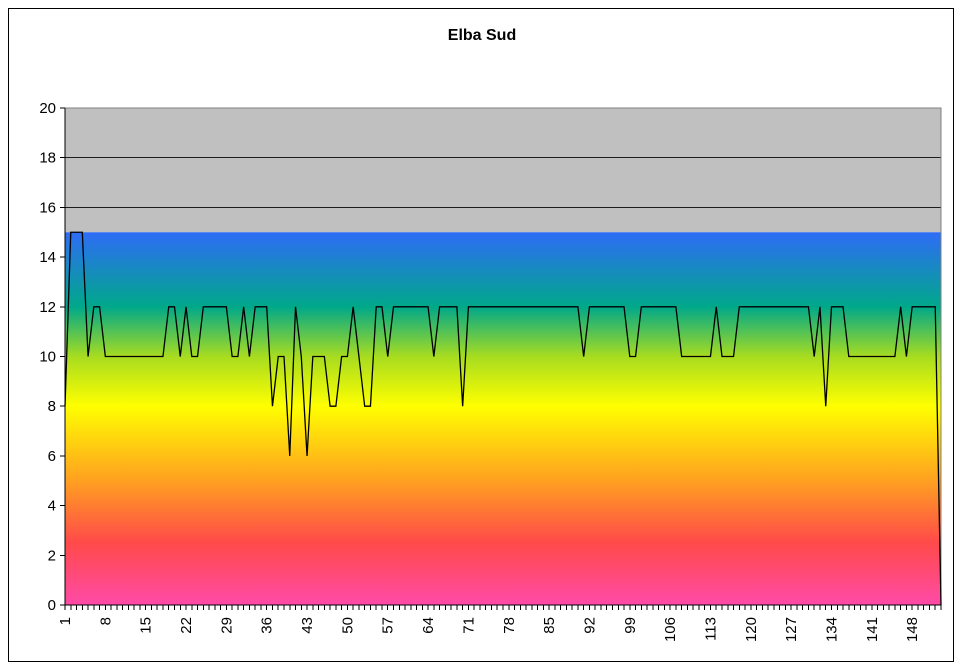 Image resolution: width=964 pixels, height=671 pixels. Describe the element at coordinates (65, 621) in the screenshot. I see `x-tick-label: 1` at that location.